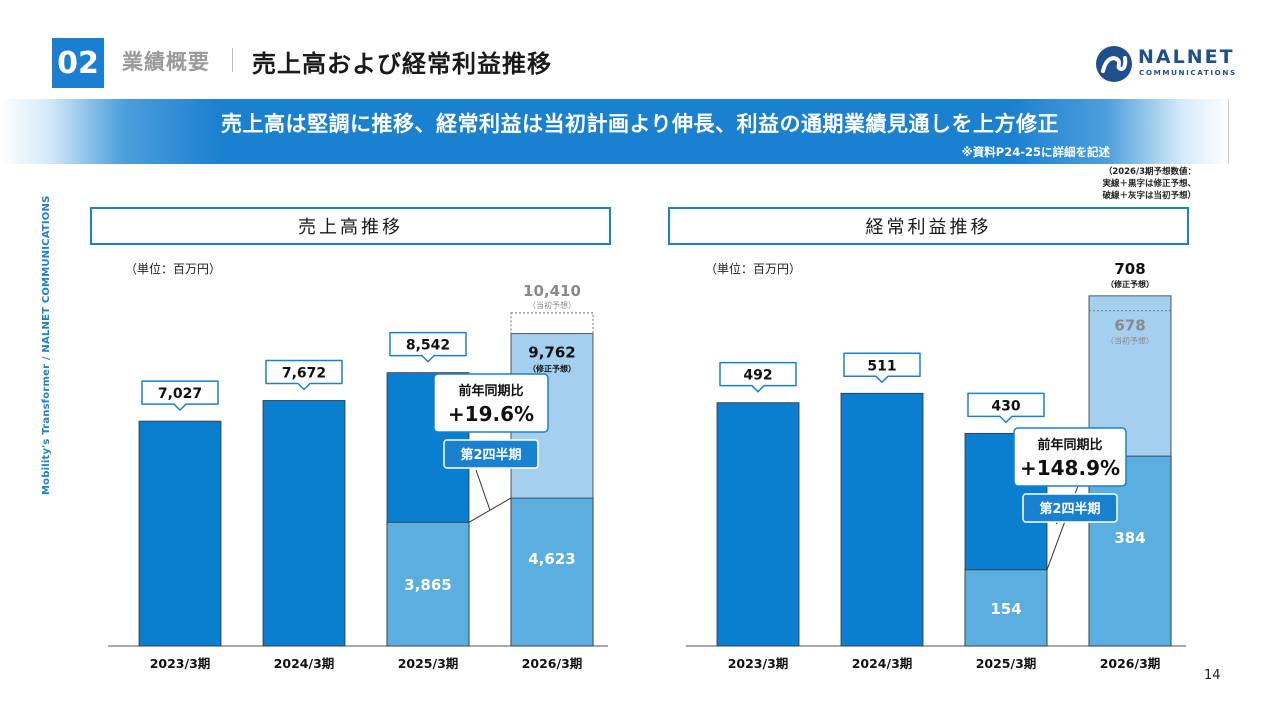 The height and width of the screenshot is (721, 1280). What do you see at coordinates (552, 291) in the screenshot?
I see `initial-forecast-value: 10,410` at bounding box center [552, 291].